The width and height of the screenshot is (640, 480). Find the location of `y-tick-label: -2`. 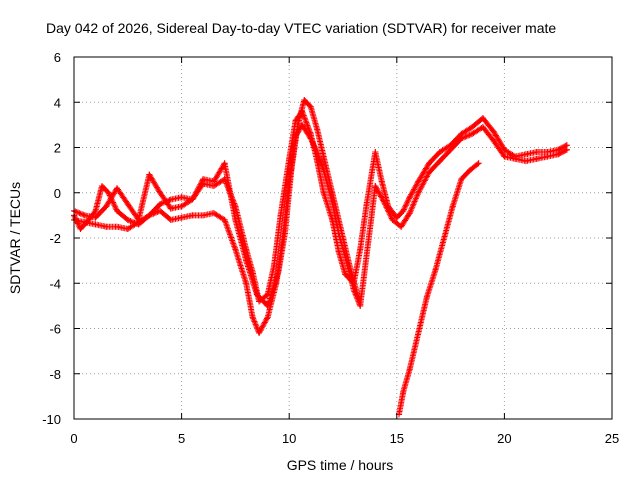

y-tick-label: -2 is located at coordinates (55, 238).